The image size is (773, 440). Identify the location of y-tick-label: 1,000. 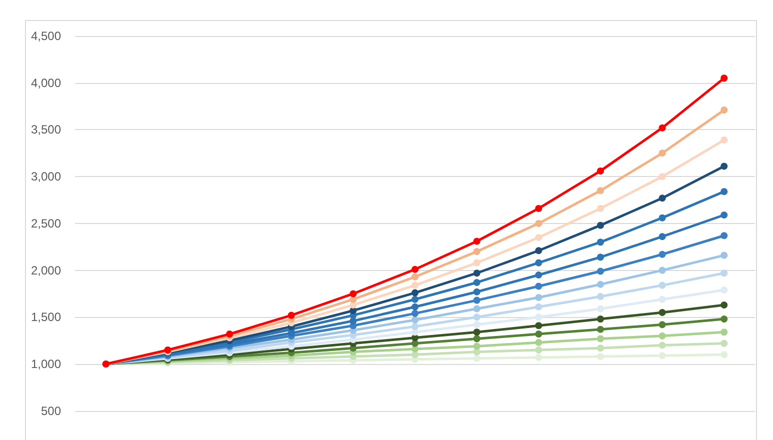
(46, 364).